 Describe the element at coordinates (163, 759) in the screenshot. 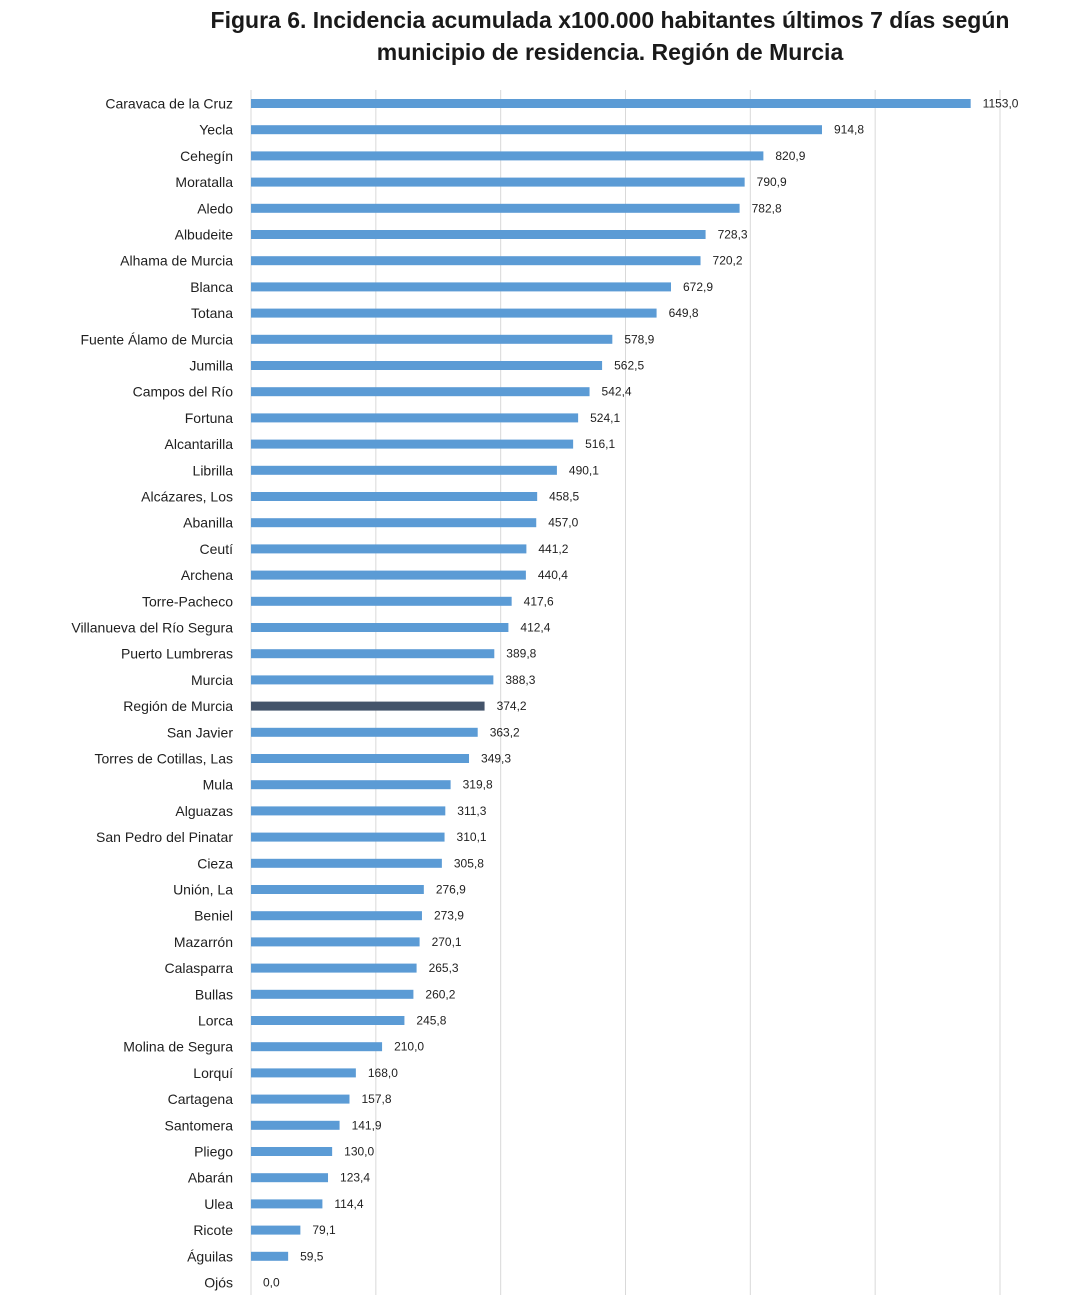

I see `category-label: Torres de Cotillas, Las` at that location.